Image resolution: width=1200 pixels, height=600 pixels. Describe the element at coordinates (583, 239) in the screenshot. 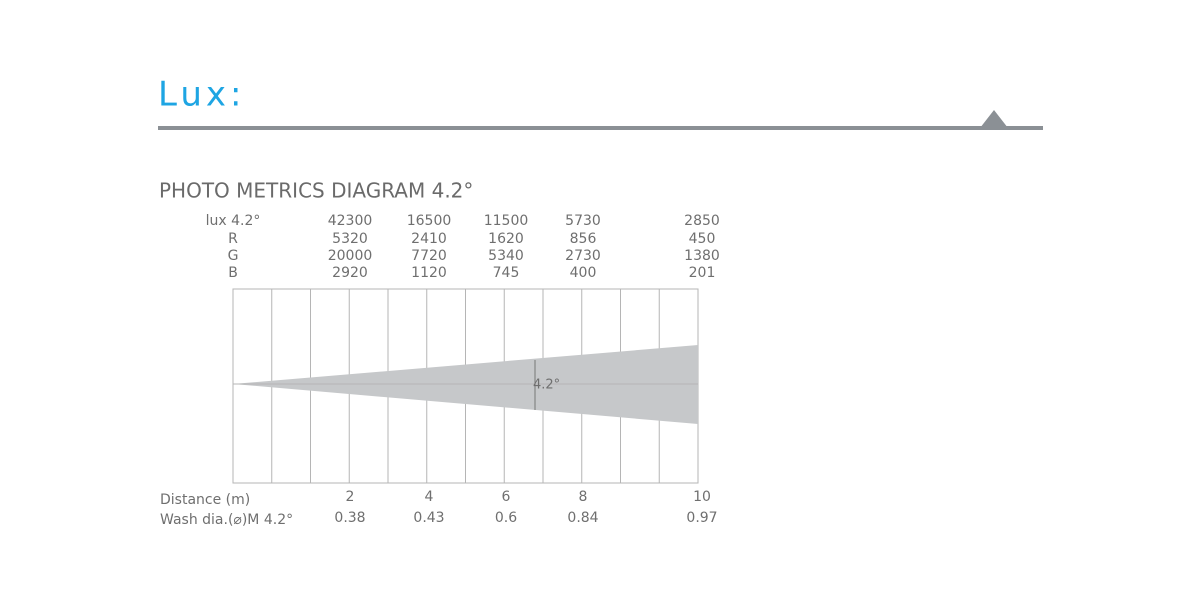

I see `row-value: 856` at that location.